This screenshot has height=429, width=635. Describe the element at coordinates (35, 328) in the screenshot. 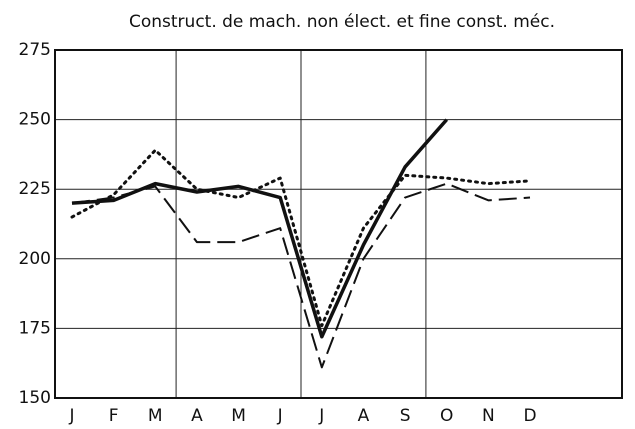

I see `y-tick-label: 175` at that location.